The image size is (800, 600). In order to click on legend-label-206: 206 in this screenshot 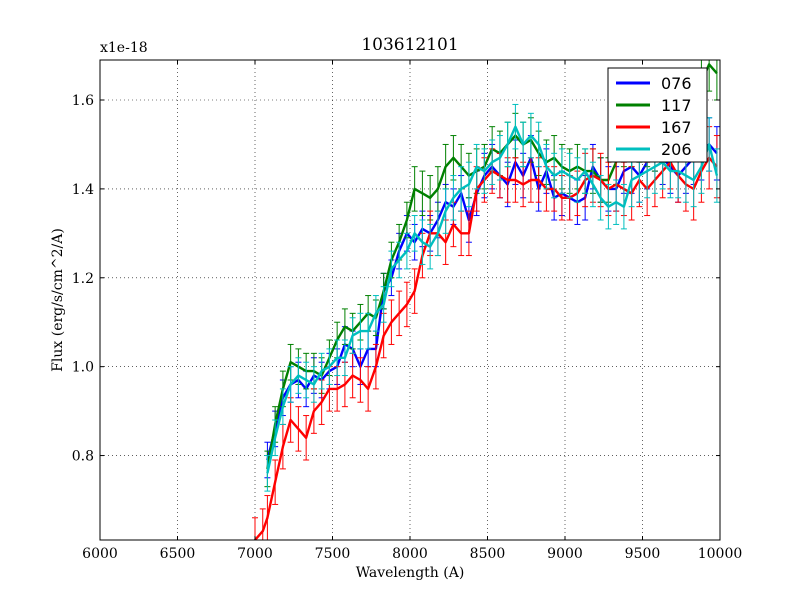, I will do `click(676, 149)`.